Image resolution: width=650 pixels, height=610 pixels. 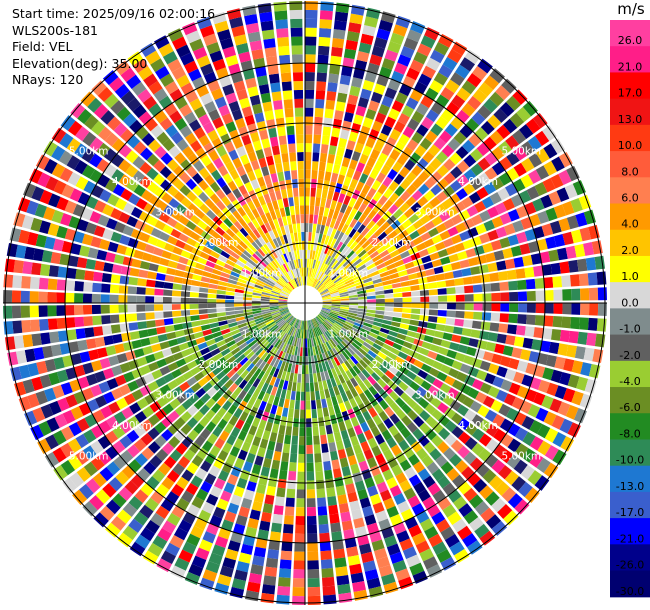 I want to click on colorbar-tick: -10.0, so click(x=630, y=460).